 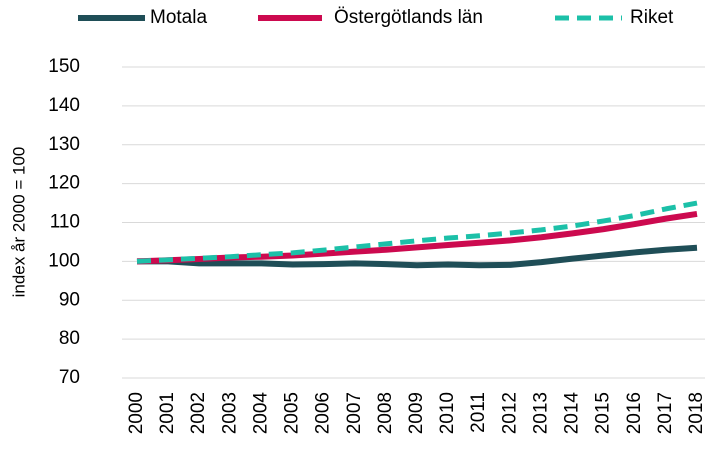 What do you see at coordinates (178, 17) in the screenshot?
I see `legend-label: Motala` at bounding box center [178, 17].